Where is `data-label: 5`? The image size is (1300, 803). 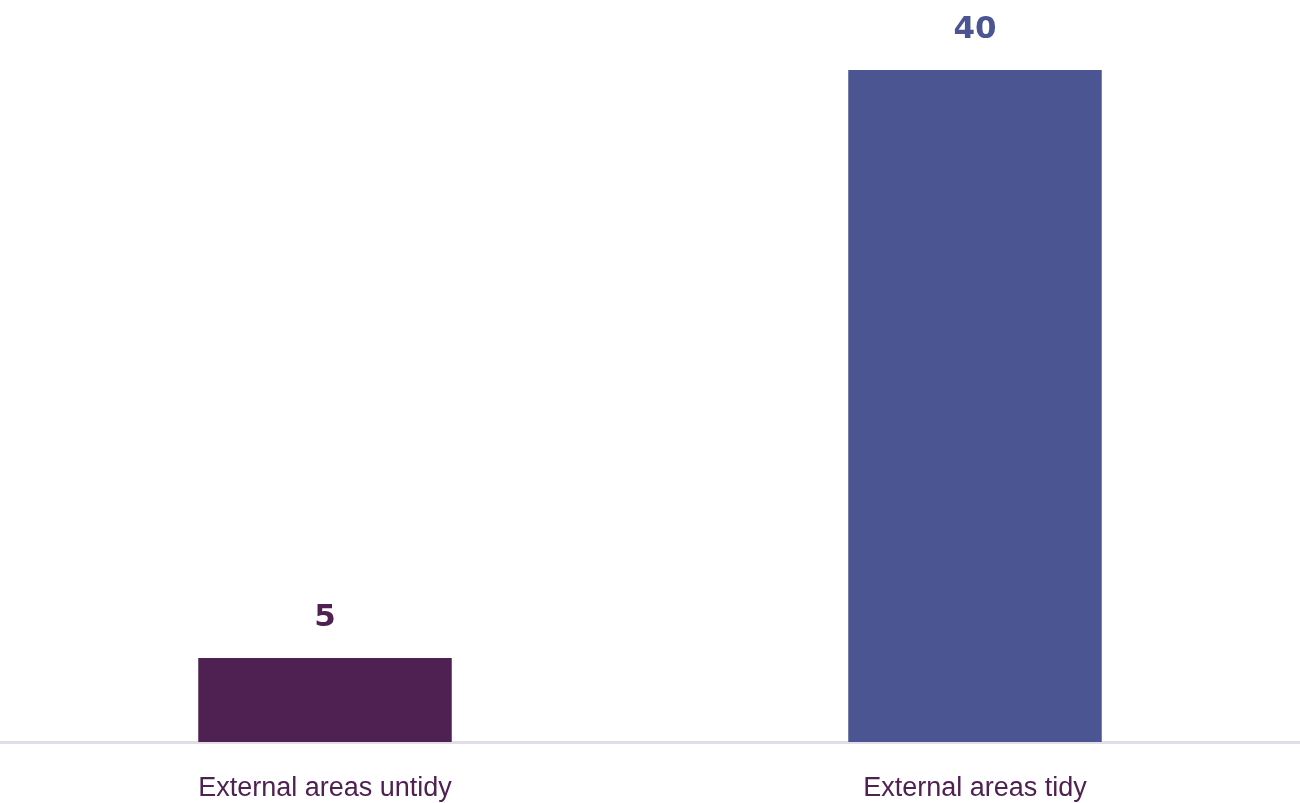
data-label: 5 is located at coordinates (325, 615).